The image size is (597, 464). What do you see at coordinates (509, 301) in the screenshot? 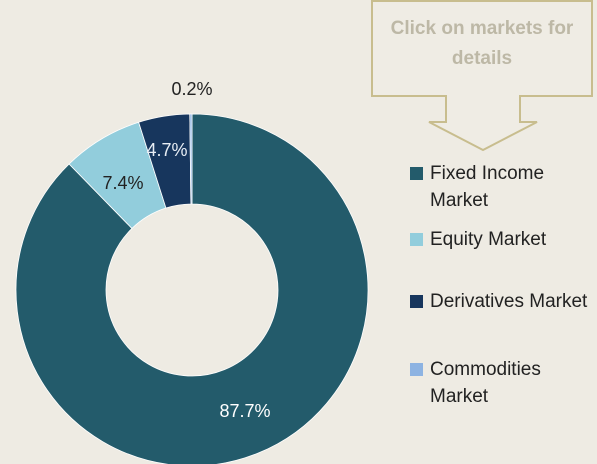
I see `legend-label: Derivatives Market` at bounding box center [509, 301].